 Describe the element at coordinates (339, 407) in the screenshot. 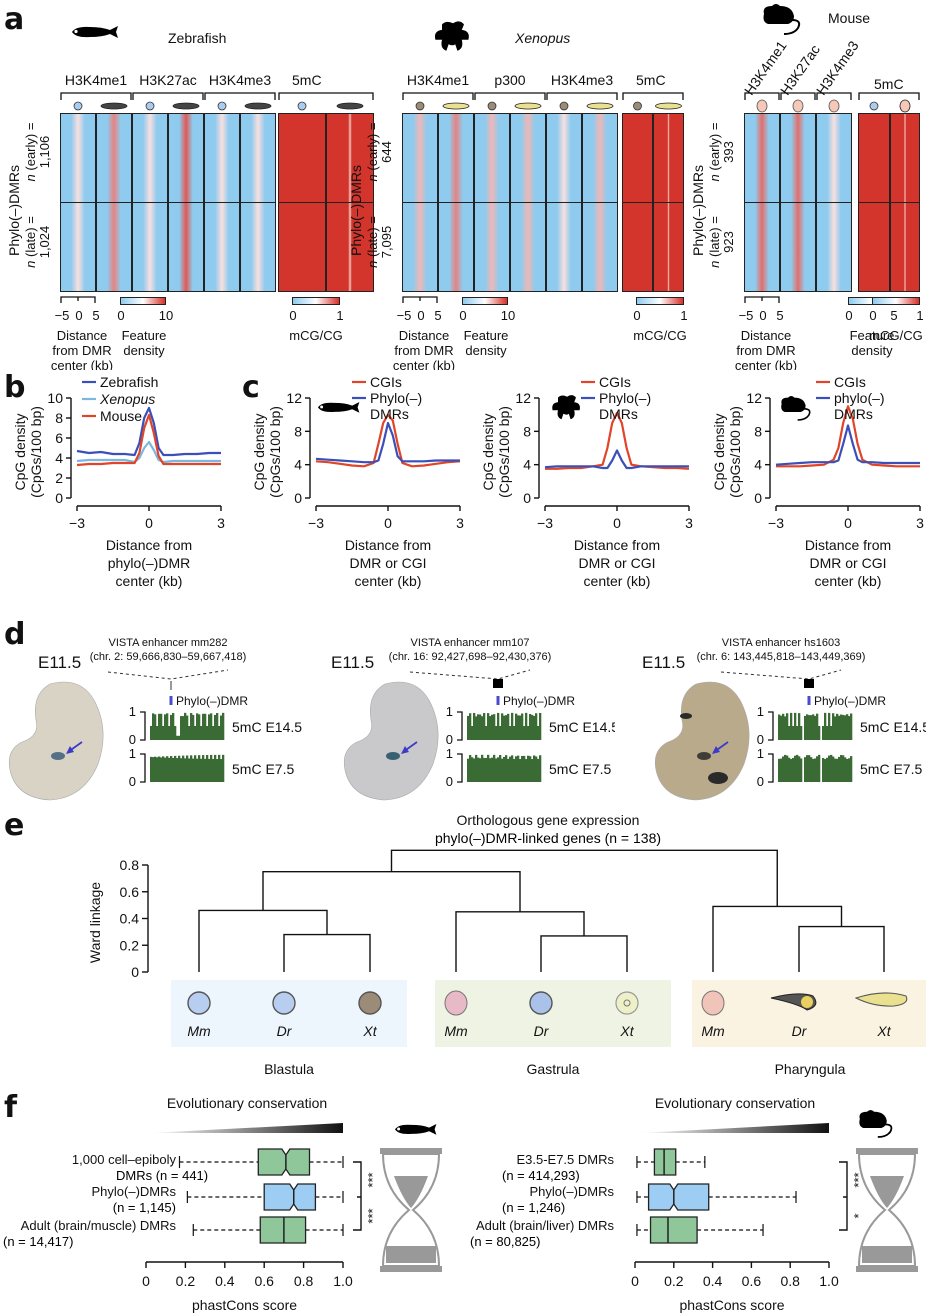

I see `zebrafish-icon` at that location.